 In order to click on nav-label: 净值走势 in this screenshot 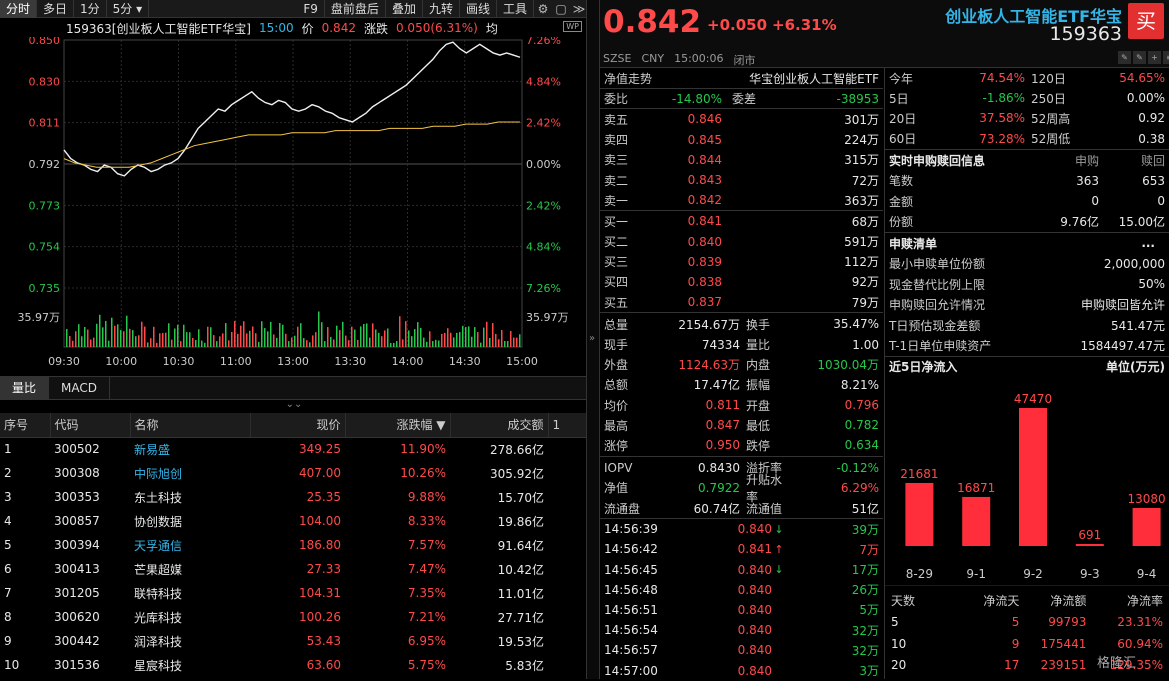, I will do `click(628, 78)`.